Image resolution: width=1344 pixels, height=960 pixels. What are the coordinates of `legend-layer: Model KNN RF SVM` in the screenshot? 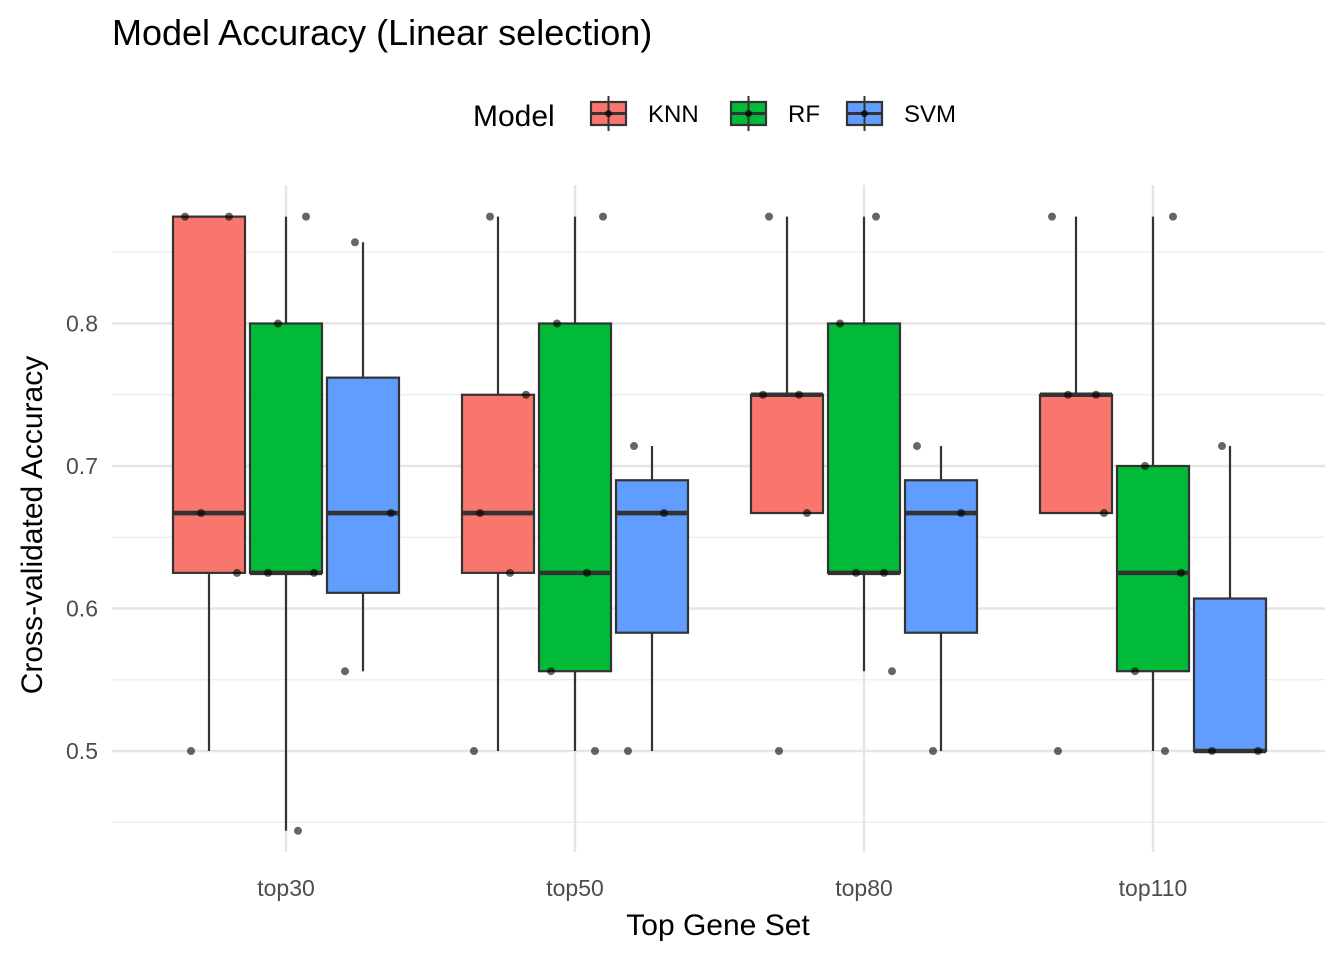 It's located at (714, 114).